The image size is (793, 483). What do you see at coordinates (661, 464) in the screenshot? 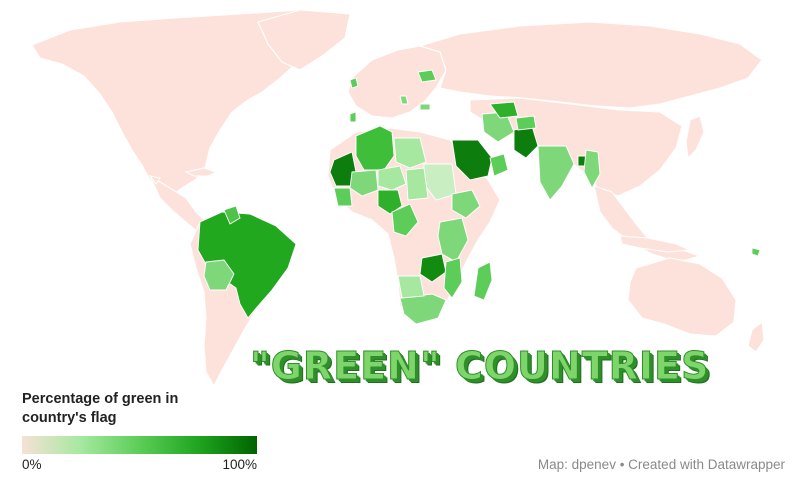
I see `map-credit: Map: dpenev • Created with Datawrapper` at bounding box center [661, 464].